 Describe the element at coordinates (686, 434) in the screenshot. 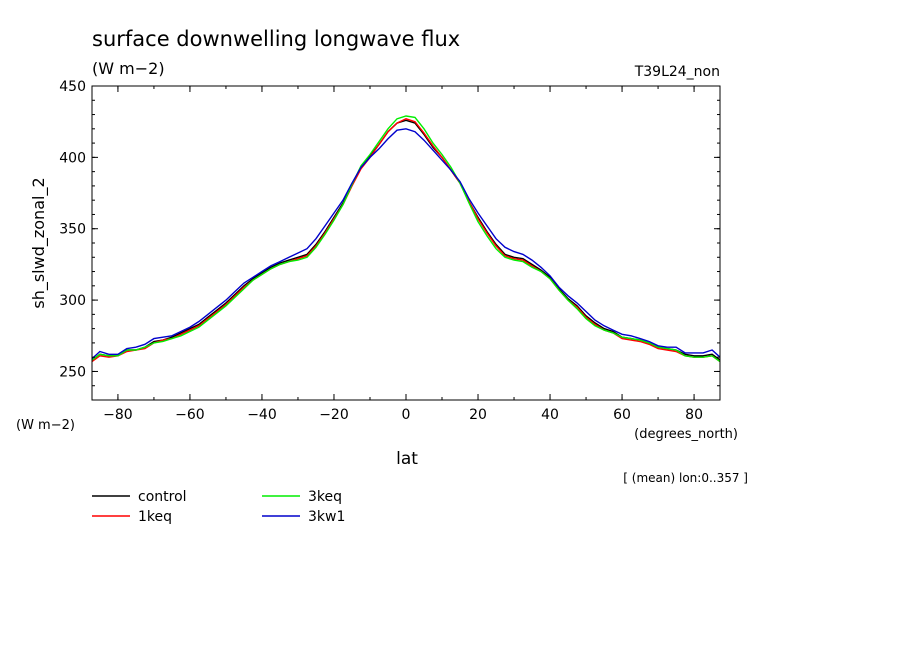

I see `x-axis-units: (degrees_north)` at that location.